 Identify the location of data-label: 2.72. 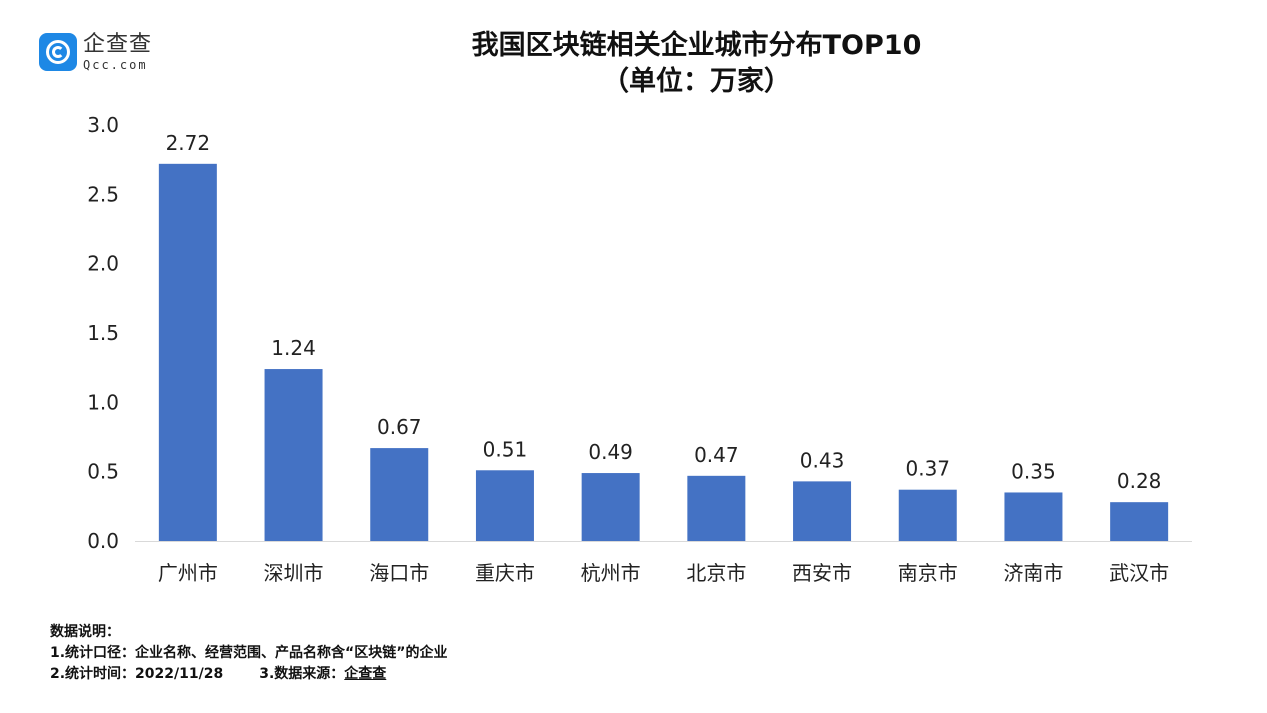
(188, 143).